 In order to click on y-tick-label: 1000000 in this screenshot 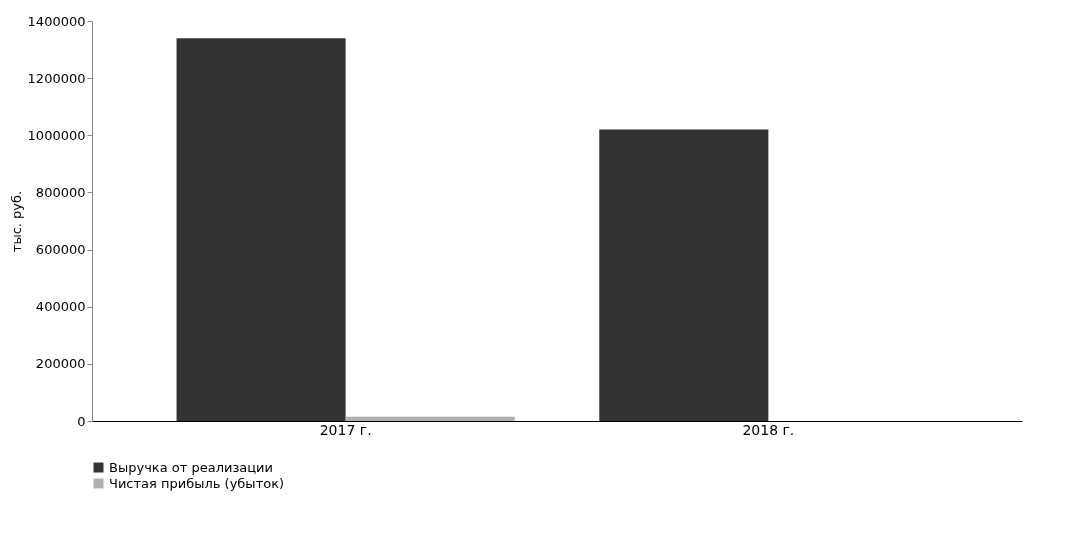, I will do `click(56, 135)`.